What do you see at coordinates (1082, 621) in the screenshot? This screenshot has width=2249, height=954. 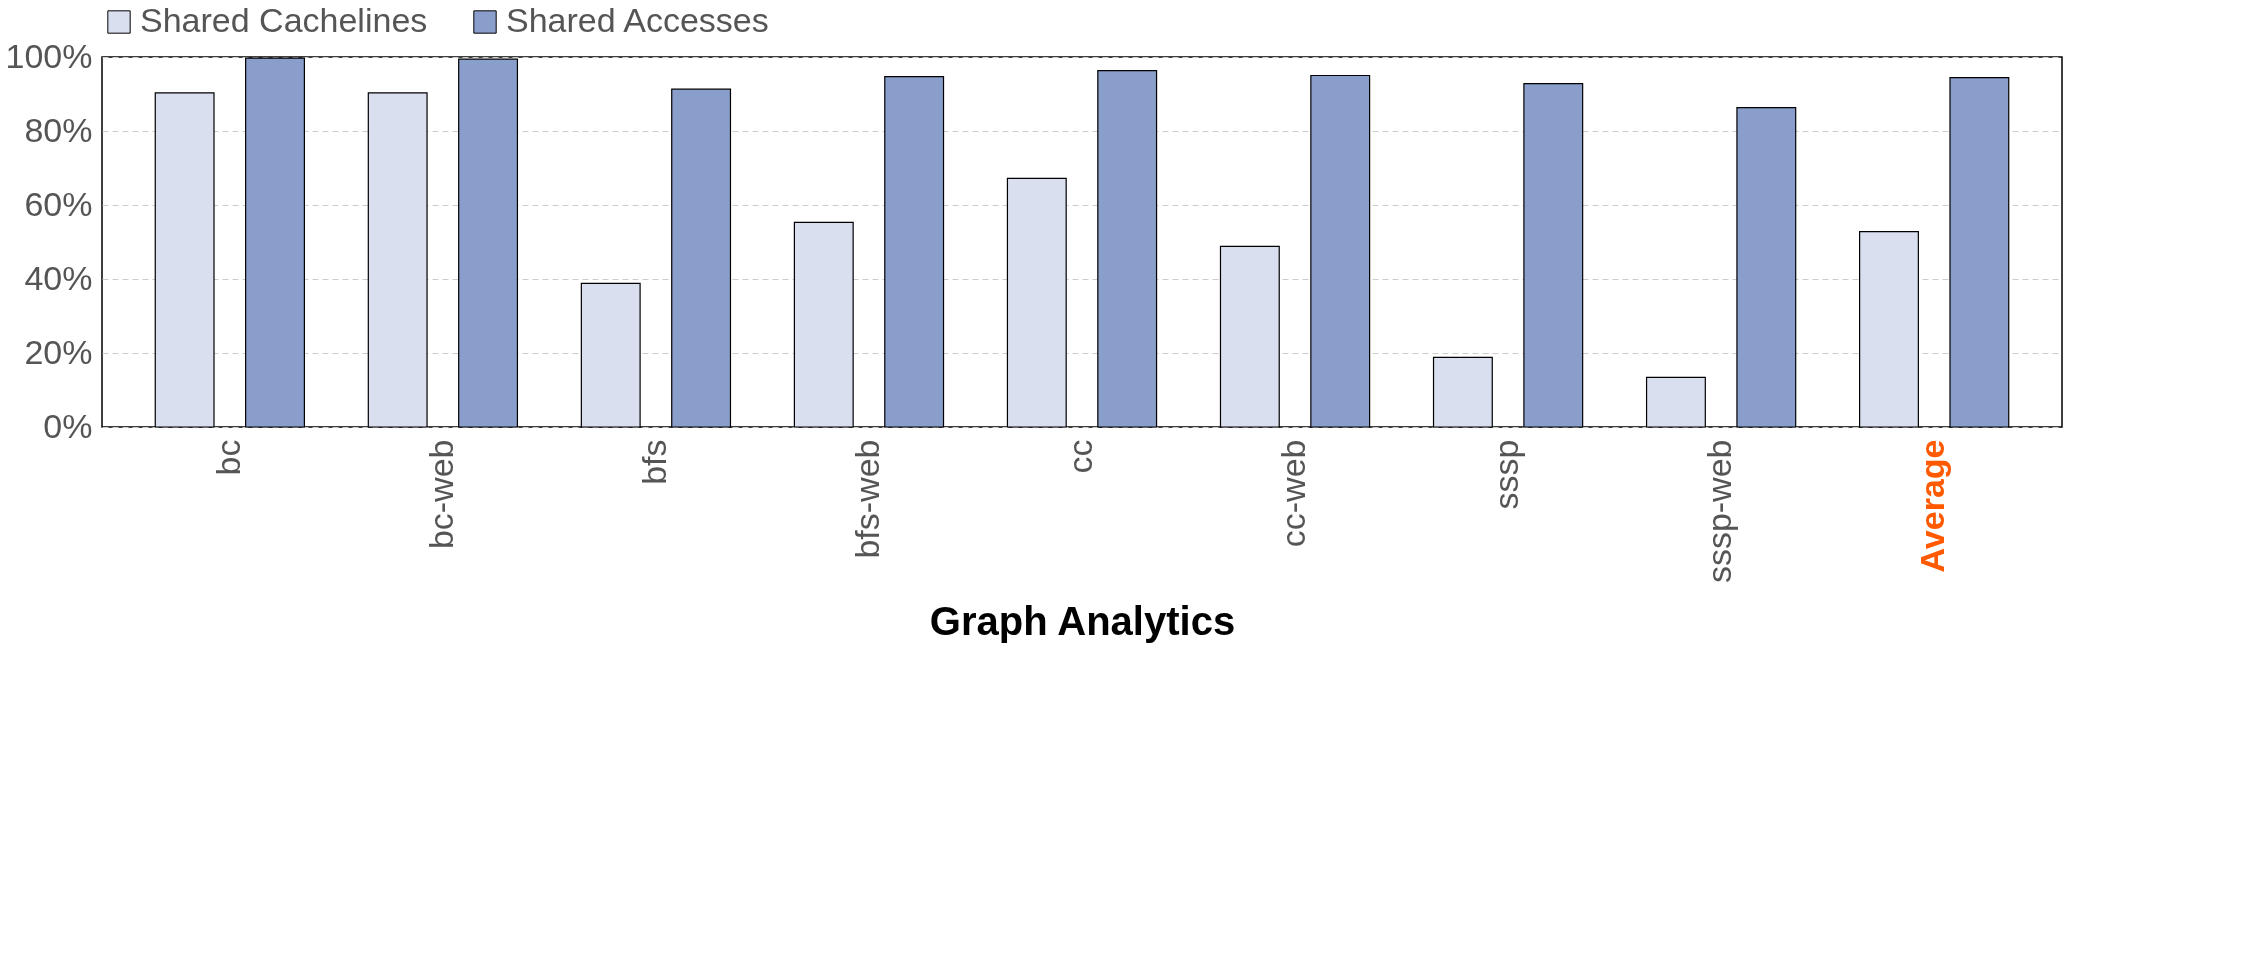 I see `x-axis-title: Graph Analytics` at bounding box center [1082, 621].